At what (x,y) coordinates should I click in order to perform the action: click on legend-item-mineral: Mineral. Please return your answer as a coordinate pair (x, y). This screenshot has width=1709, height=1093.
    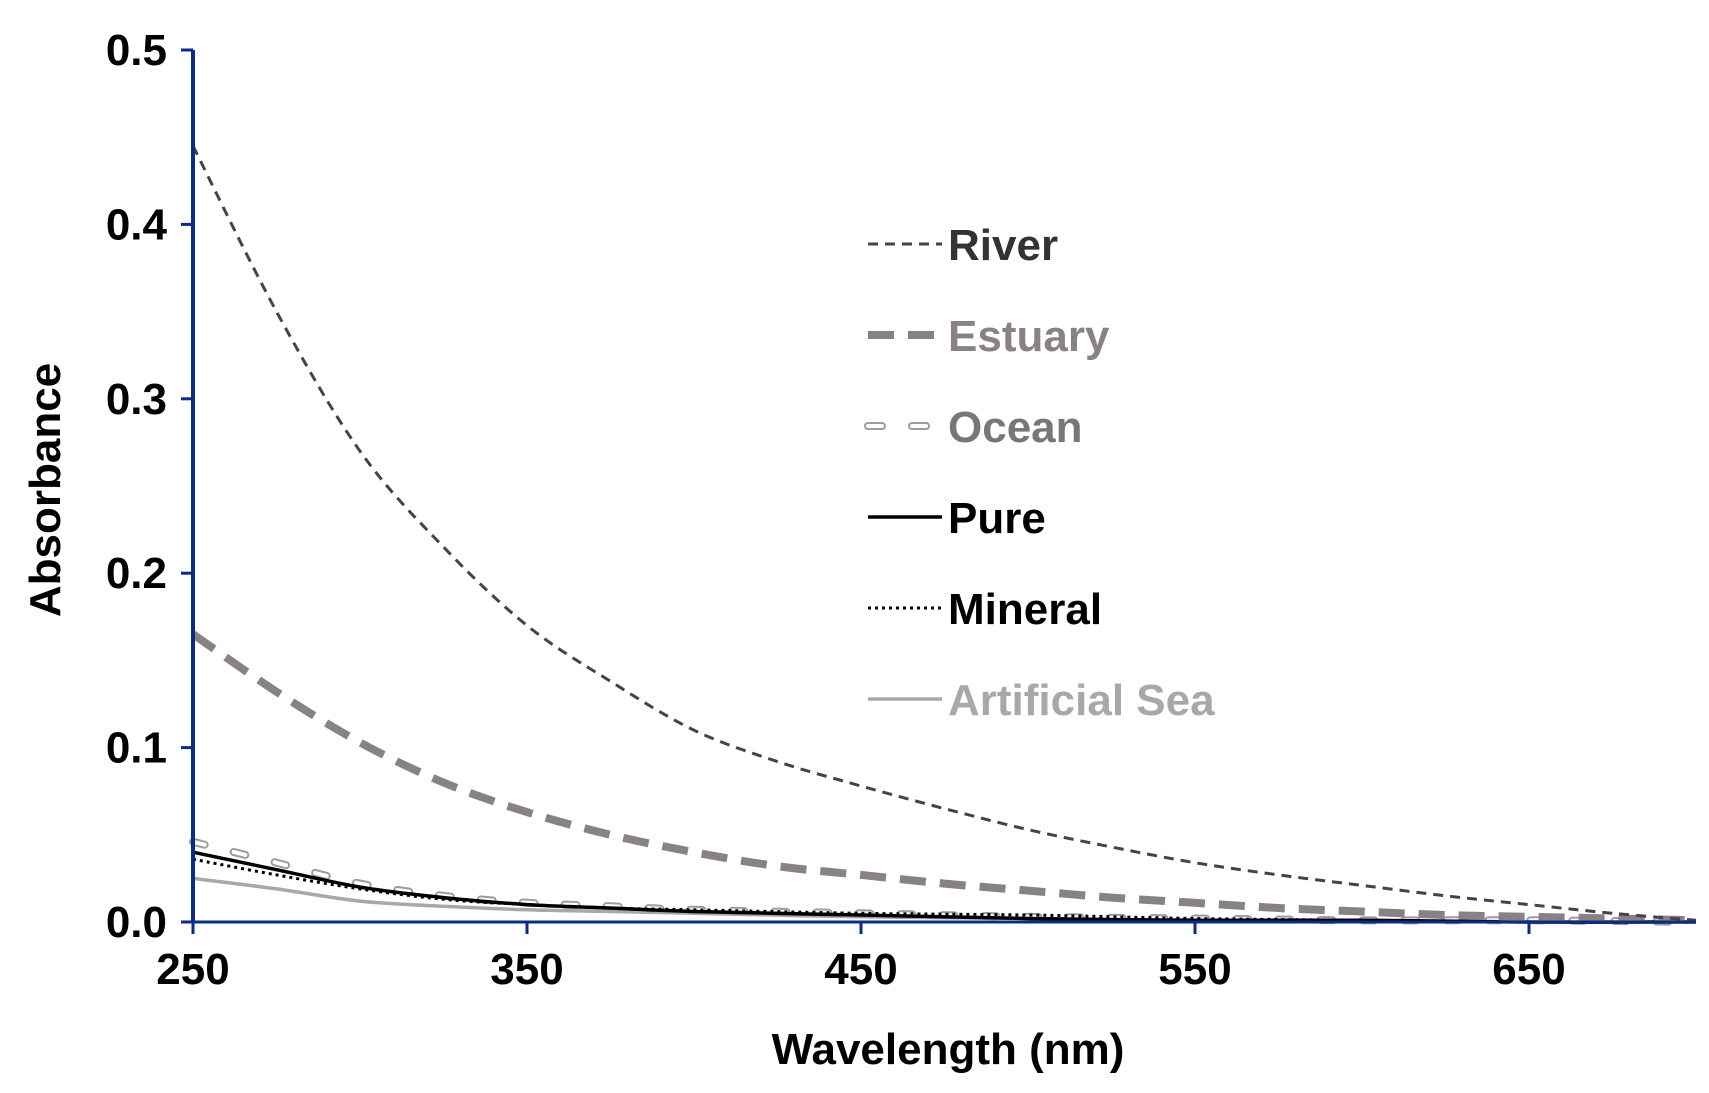
    Looking at the image, I should click on (985, 609).